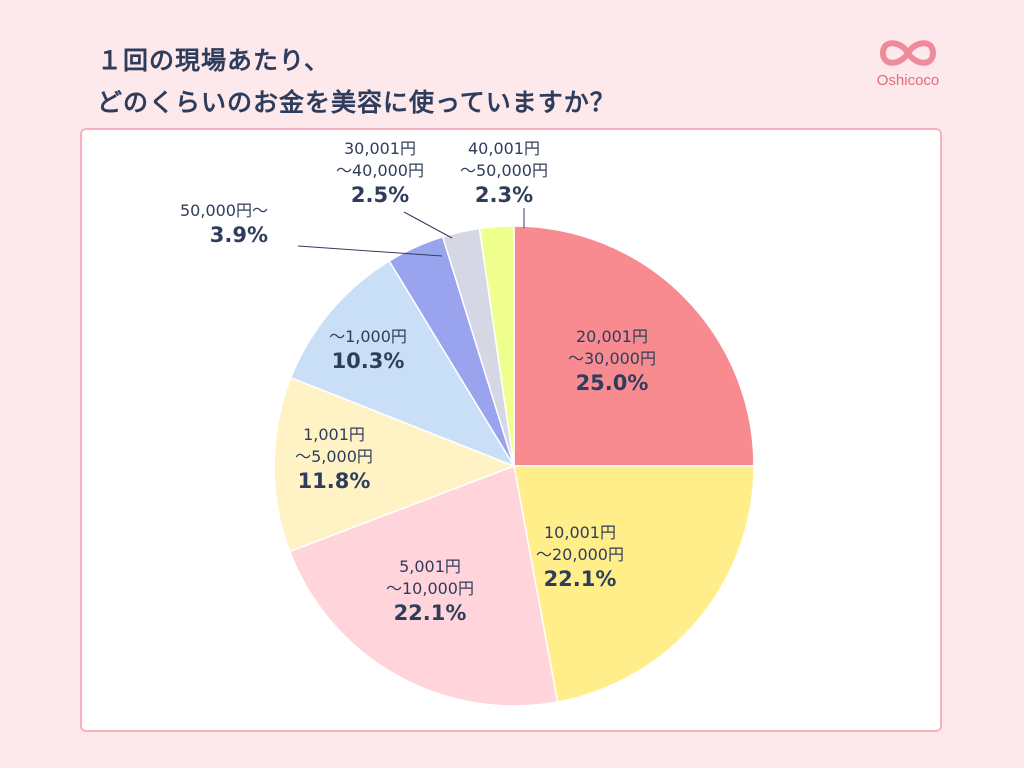 The width and height of the screenshot is (1024, 768). I want to click on brand-logo: Oshicoco, so click(908, 68).